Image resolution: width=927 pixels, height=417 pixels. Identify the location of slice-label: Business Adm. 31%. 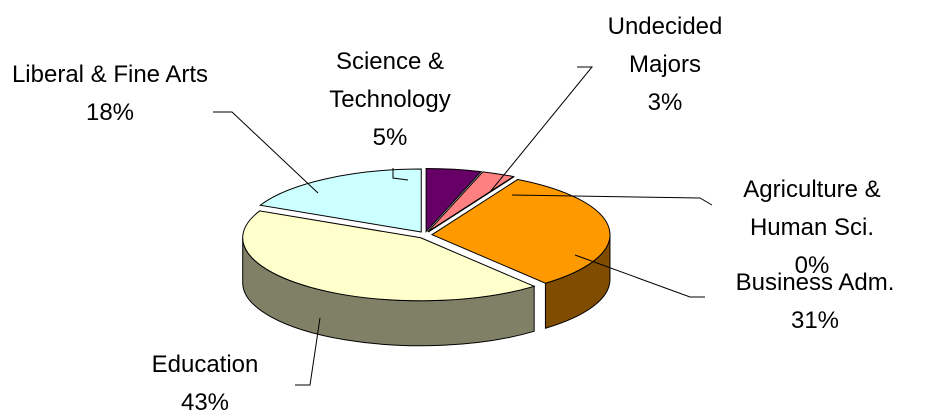
(813, 302).